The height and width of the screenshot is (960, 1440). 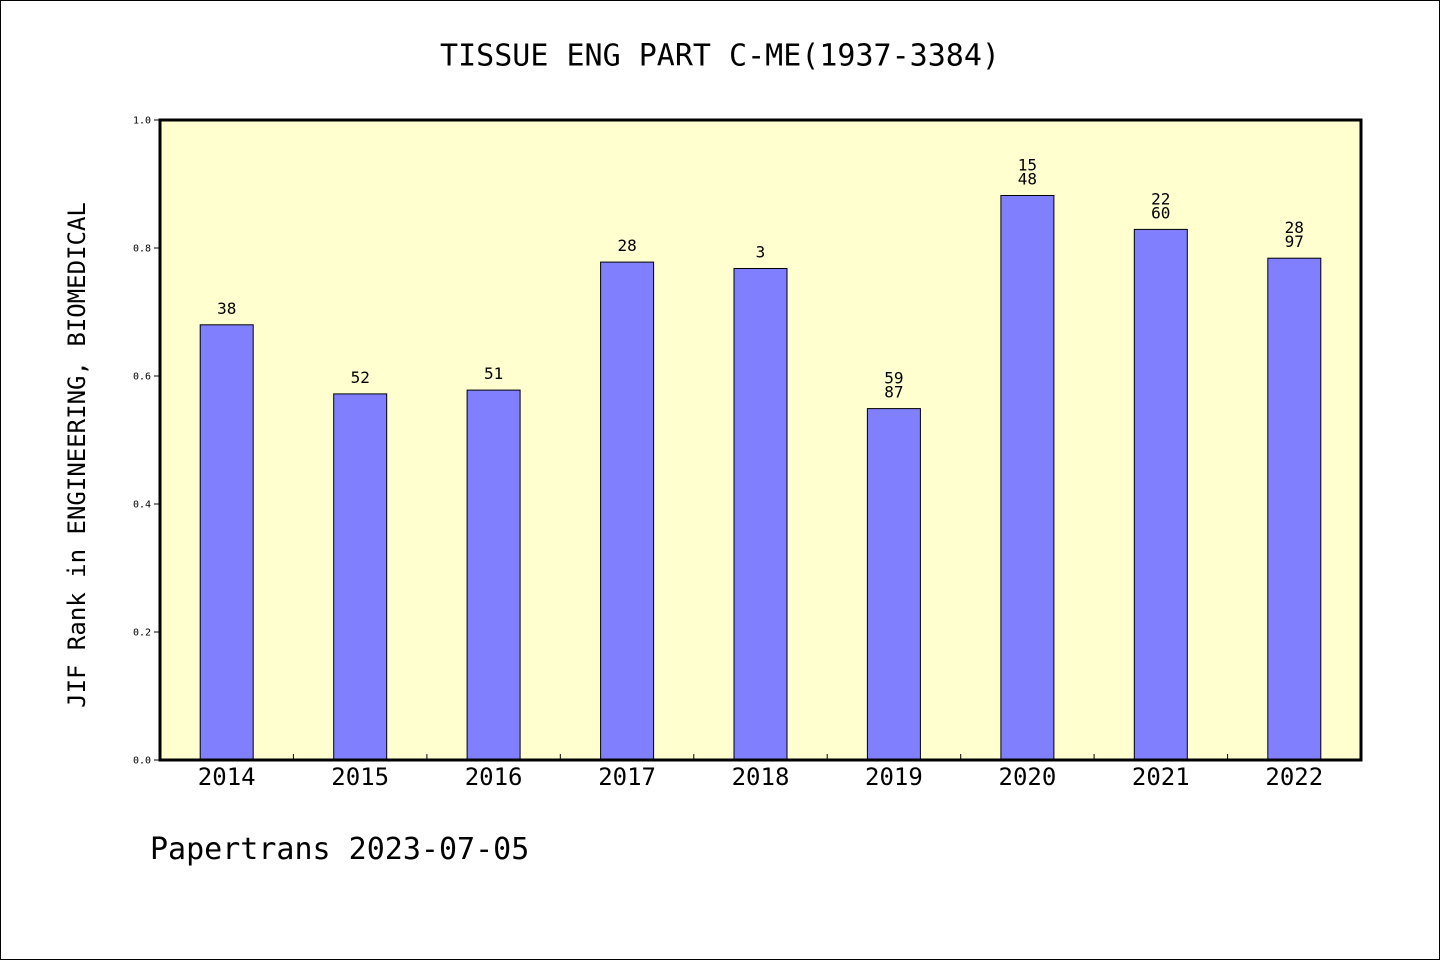 I want to click on bar-2016, so click(x=493, y=575).